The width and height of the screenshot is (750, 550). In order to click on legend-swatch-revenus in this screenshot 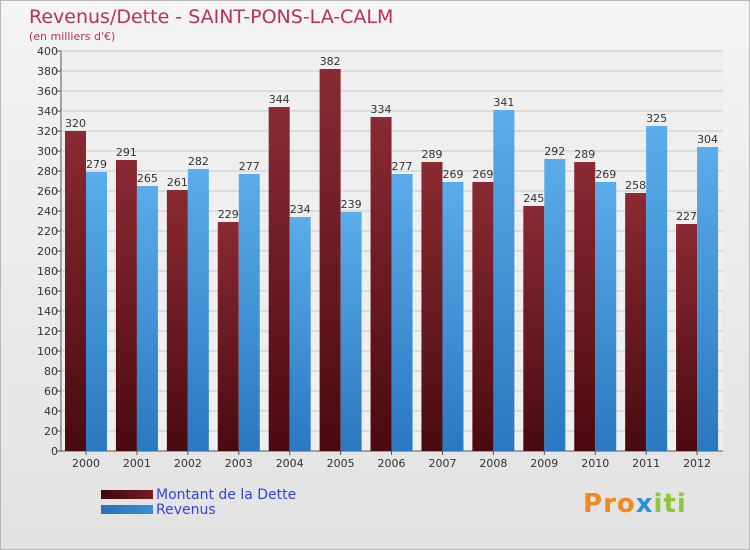, I will do `click(127, 509)`.